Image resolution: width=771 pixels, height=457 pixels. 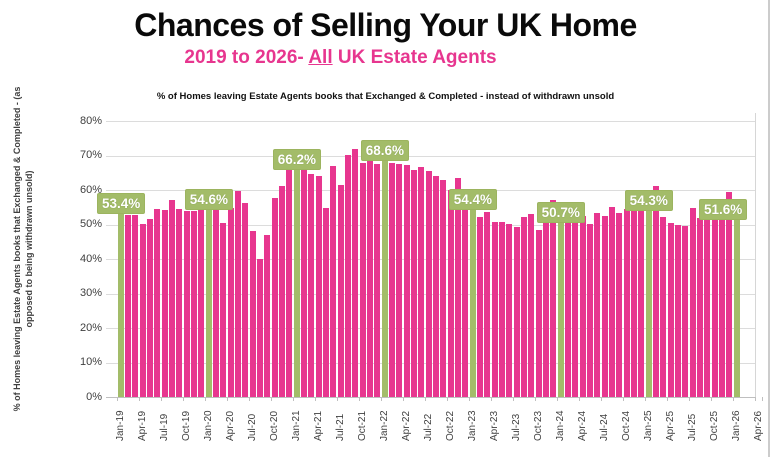 What do you see at coordinates (120, 425) in the screenshot?
I see `x-tick-Jan-19: Jan-19` at bounding box center [120, 425].